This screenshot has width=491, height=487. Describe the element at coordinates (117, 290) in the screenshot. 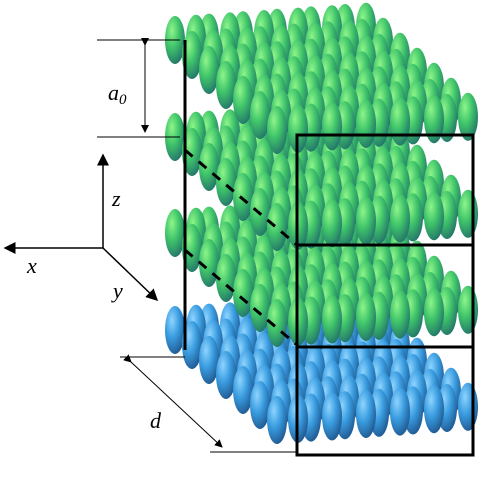

I see `y-axis-label: y` at that location.